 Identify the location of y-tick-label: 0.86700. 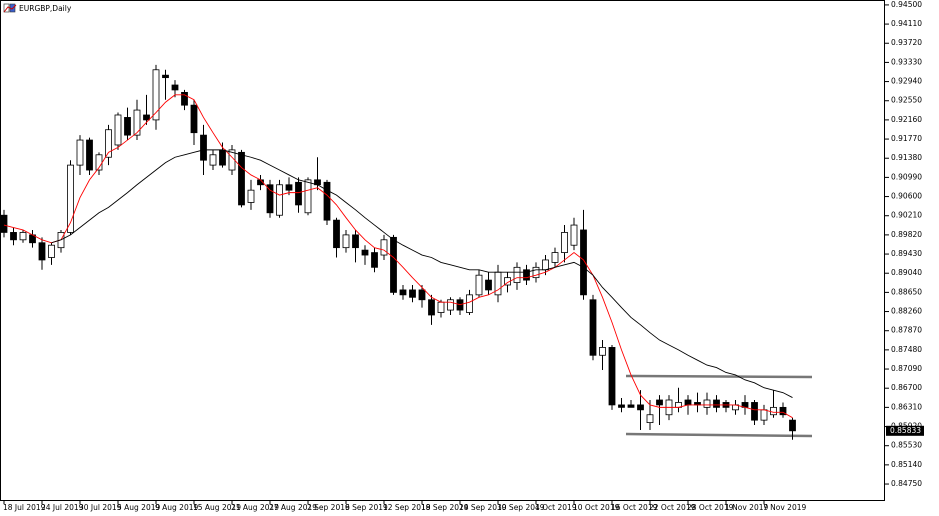
(906, 387).